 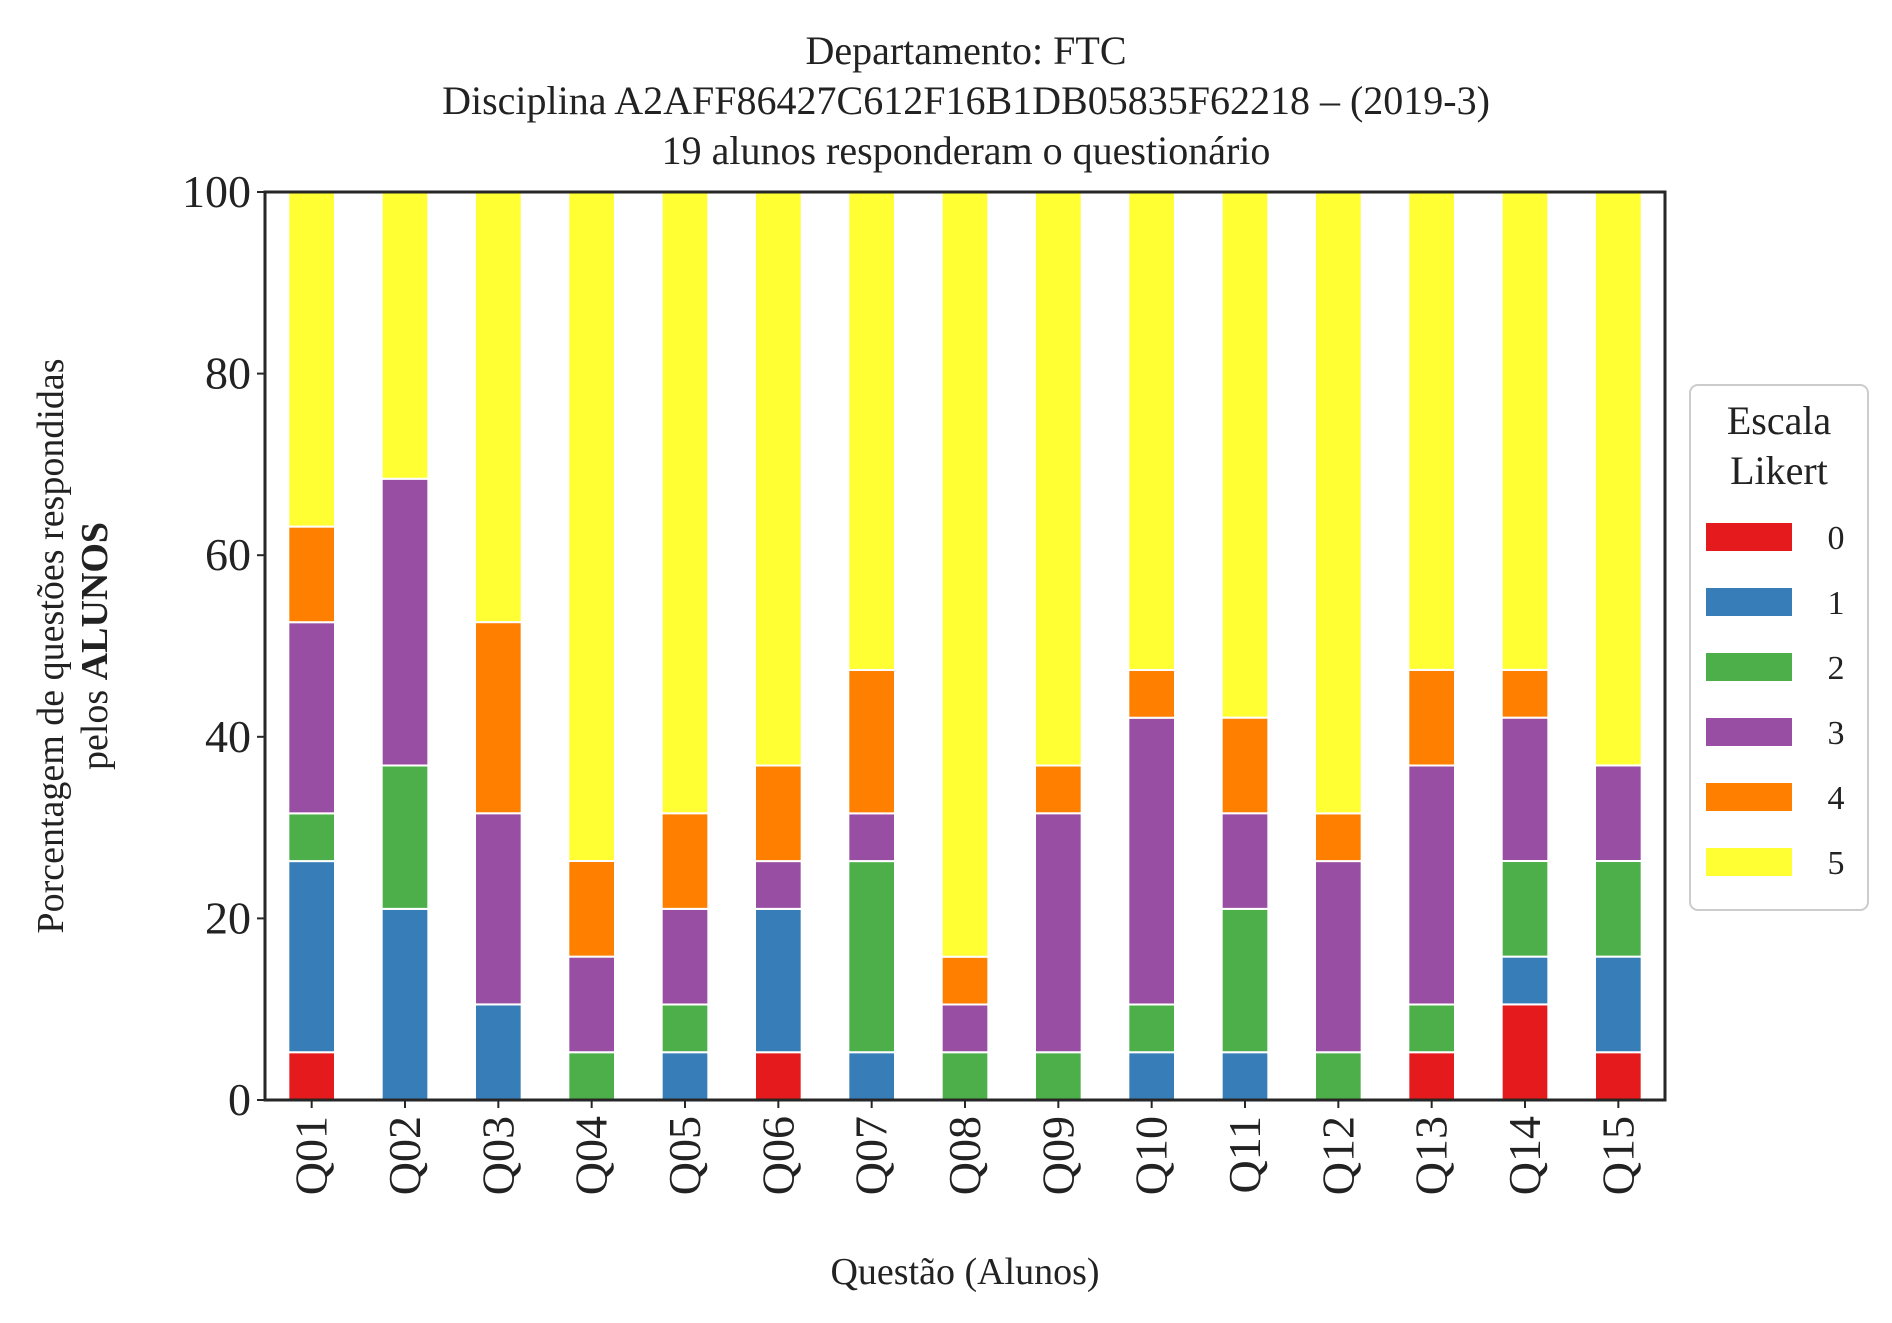 What do you see at coordinates (228, 373) in the screenshot?
I see `y-tick-label-80: 80` at bounding box center [228, 373].